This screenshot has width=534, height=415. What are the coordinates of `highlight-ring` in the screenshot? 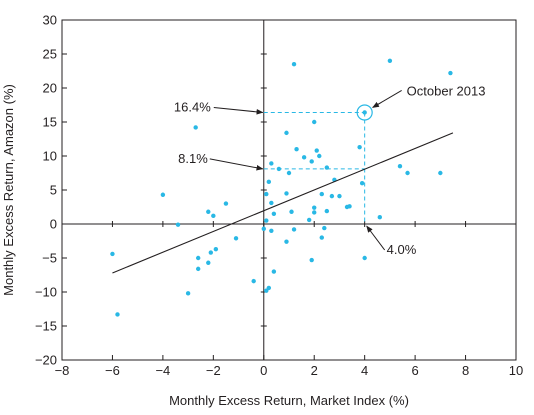 It's located at (364, 112).